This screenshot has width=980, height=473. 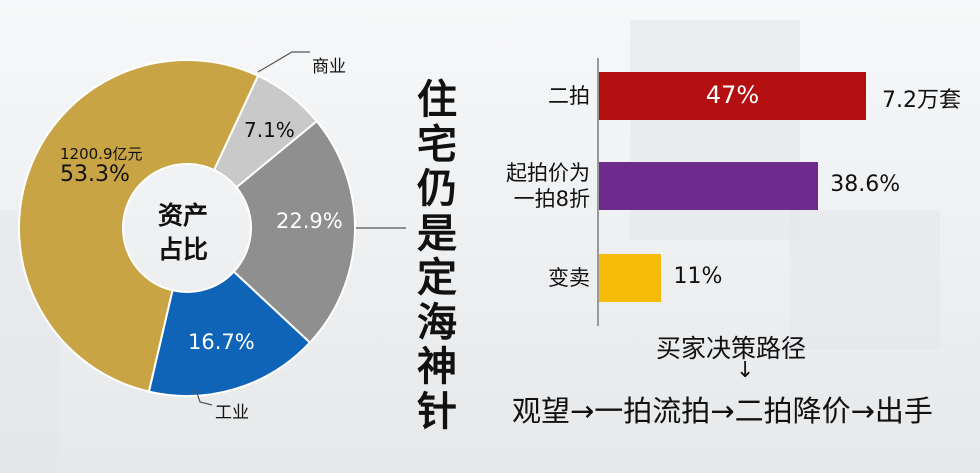 I want to click on bar-axis, so click(x=598, y=192).